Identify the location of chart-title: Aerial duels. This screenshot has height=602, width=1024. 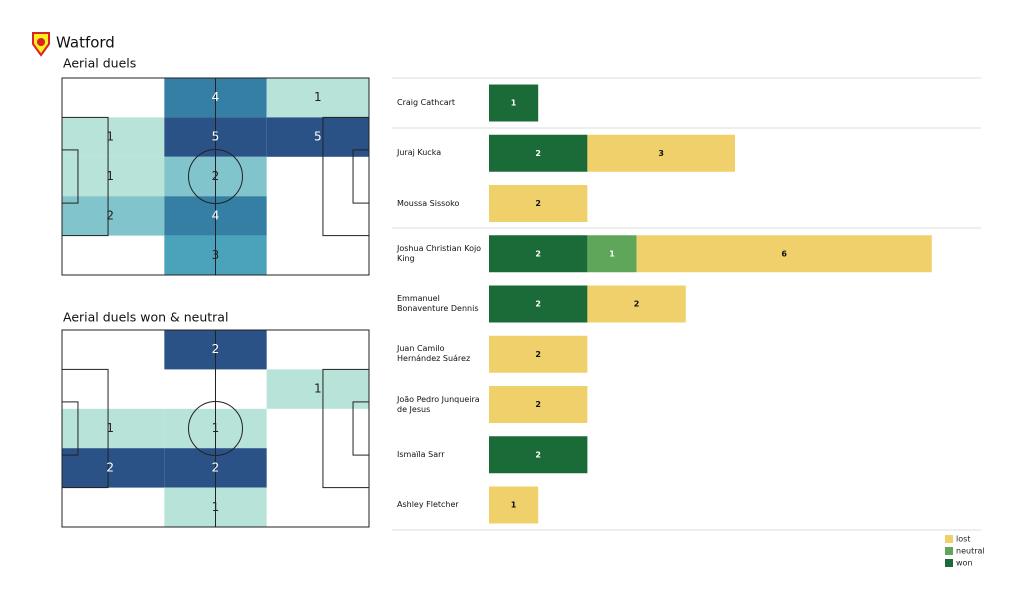
(99, 63).